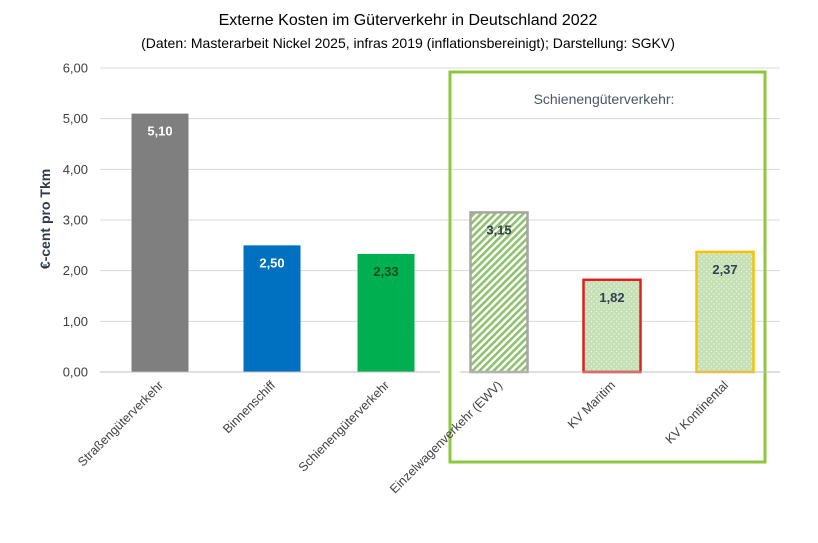  What do you see at coordinates (120, 423) in the screenshot?
I see `category-label: Straßengüterverkehr` at bounding box center [120, 423].